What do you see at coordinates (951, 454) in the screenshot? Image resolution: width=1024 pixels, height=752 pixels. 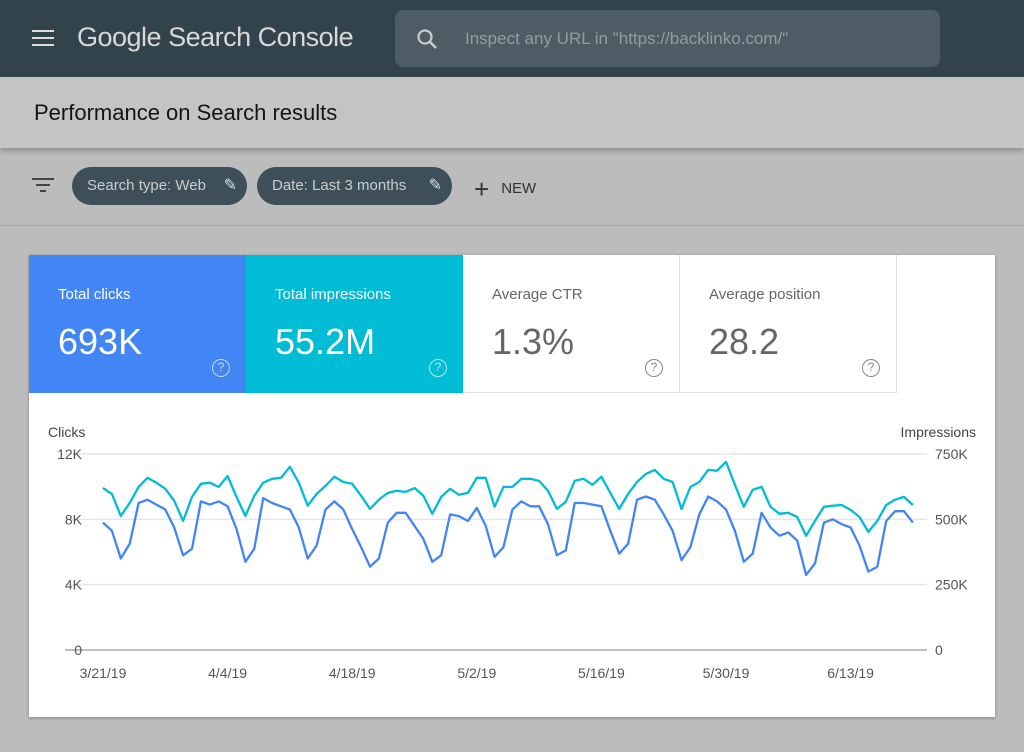 I see `right-axis-tick-label: 750K` at bounding box center [951, 454].